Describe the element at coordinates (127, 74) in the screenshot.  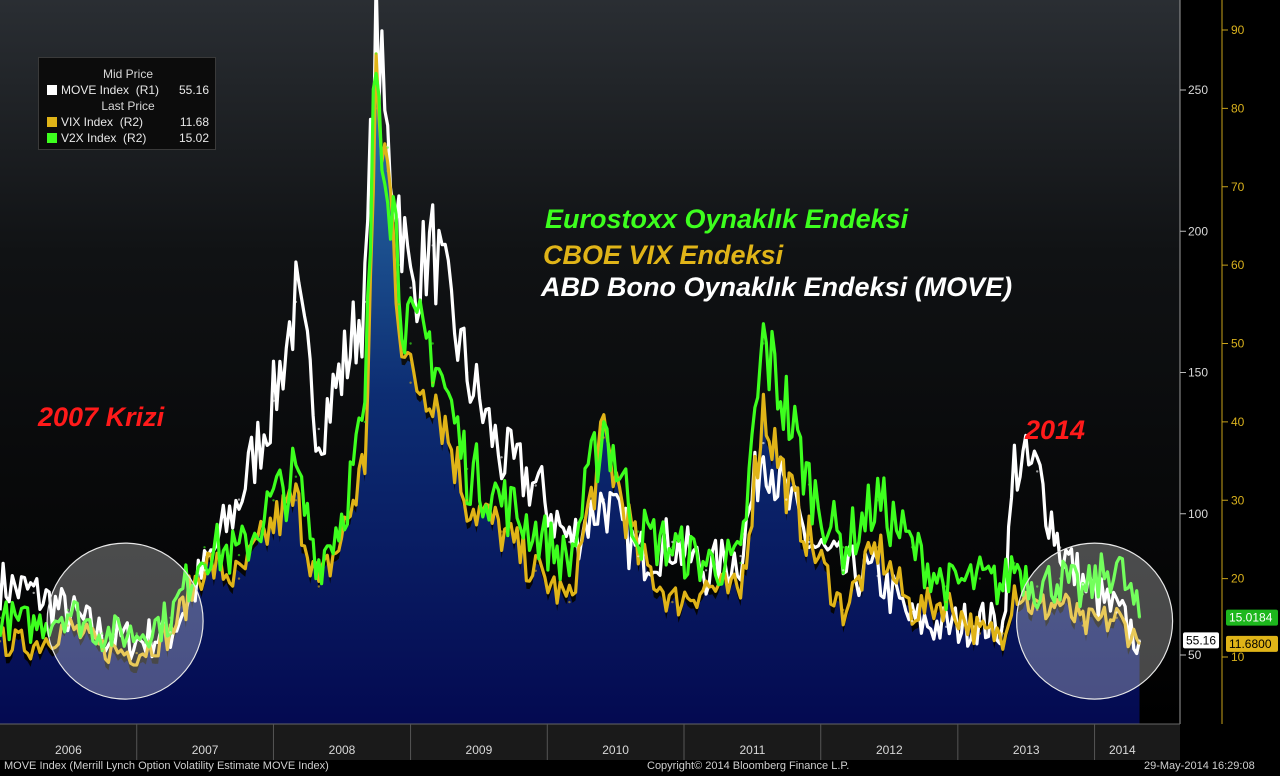
I see `legend-header-mid: Mid Price` at that location.